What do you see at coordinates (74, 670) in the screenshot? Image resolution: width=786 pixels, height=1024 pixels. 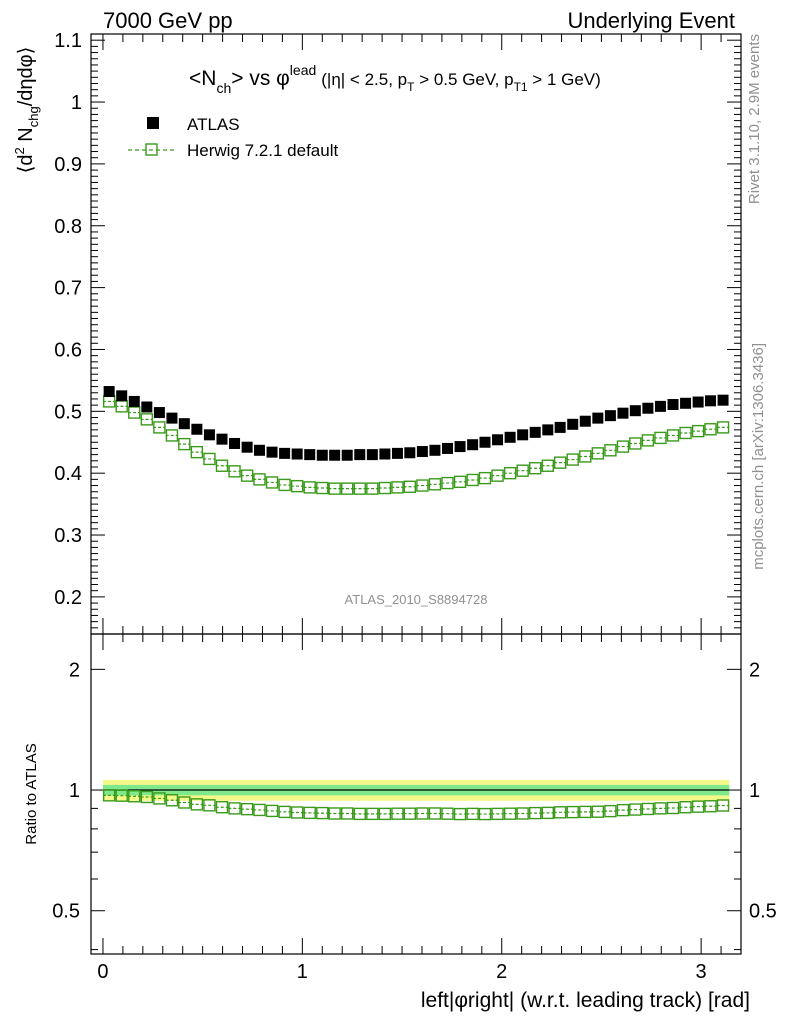 I see `ratio-y-tick-label: 2` at bounding box center [74, 670].